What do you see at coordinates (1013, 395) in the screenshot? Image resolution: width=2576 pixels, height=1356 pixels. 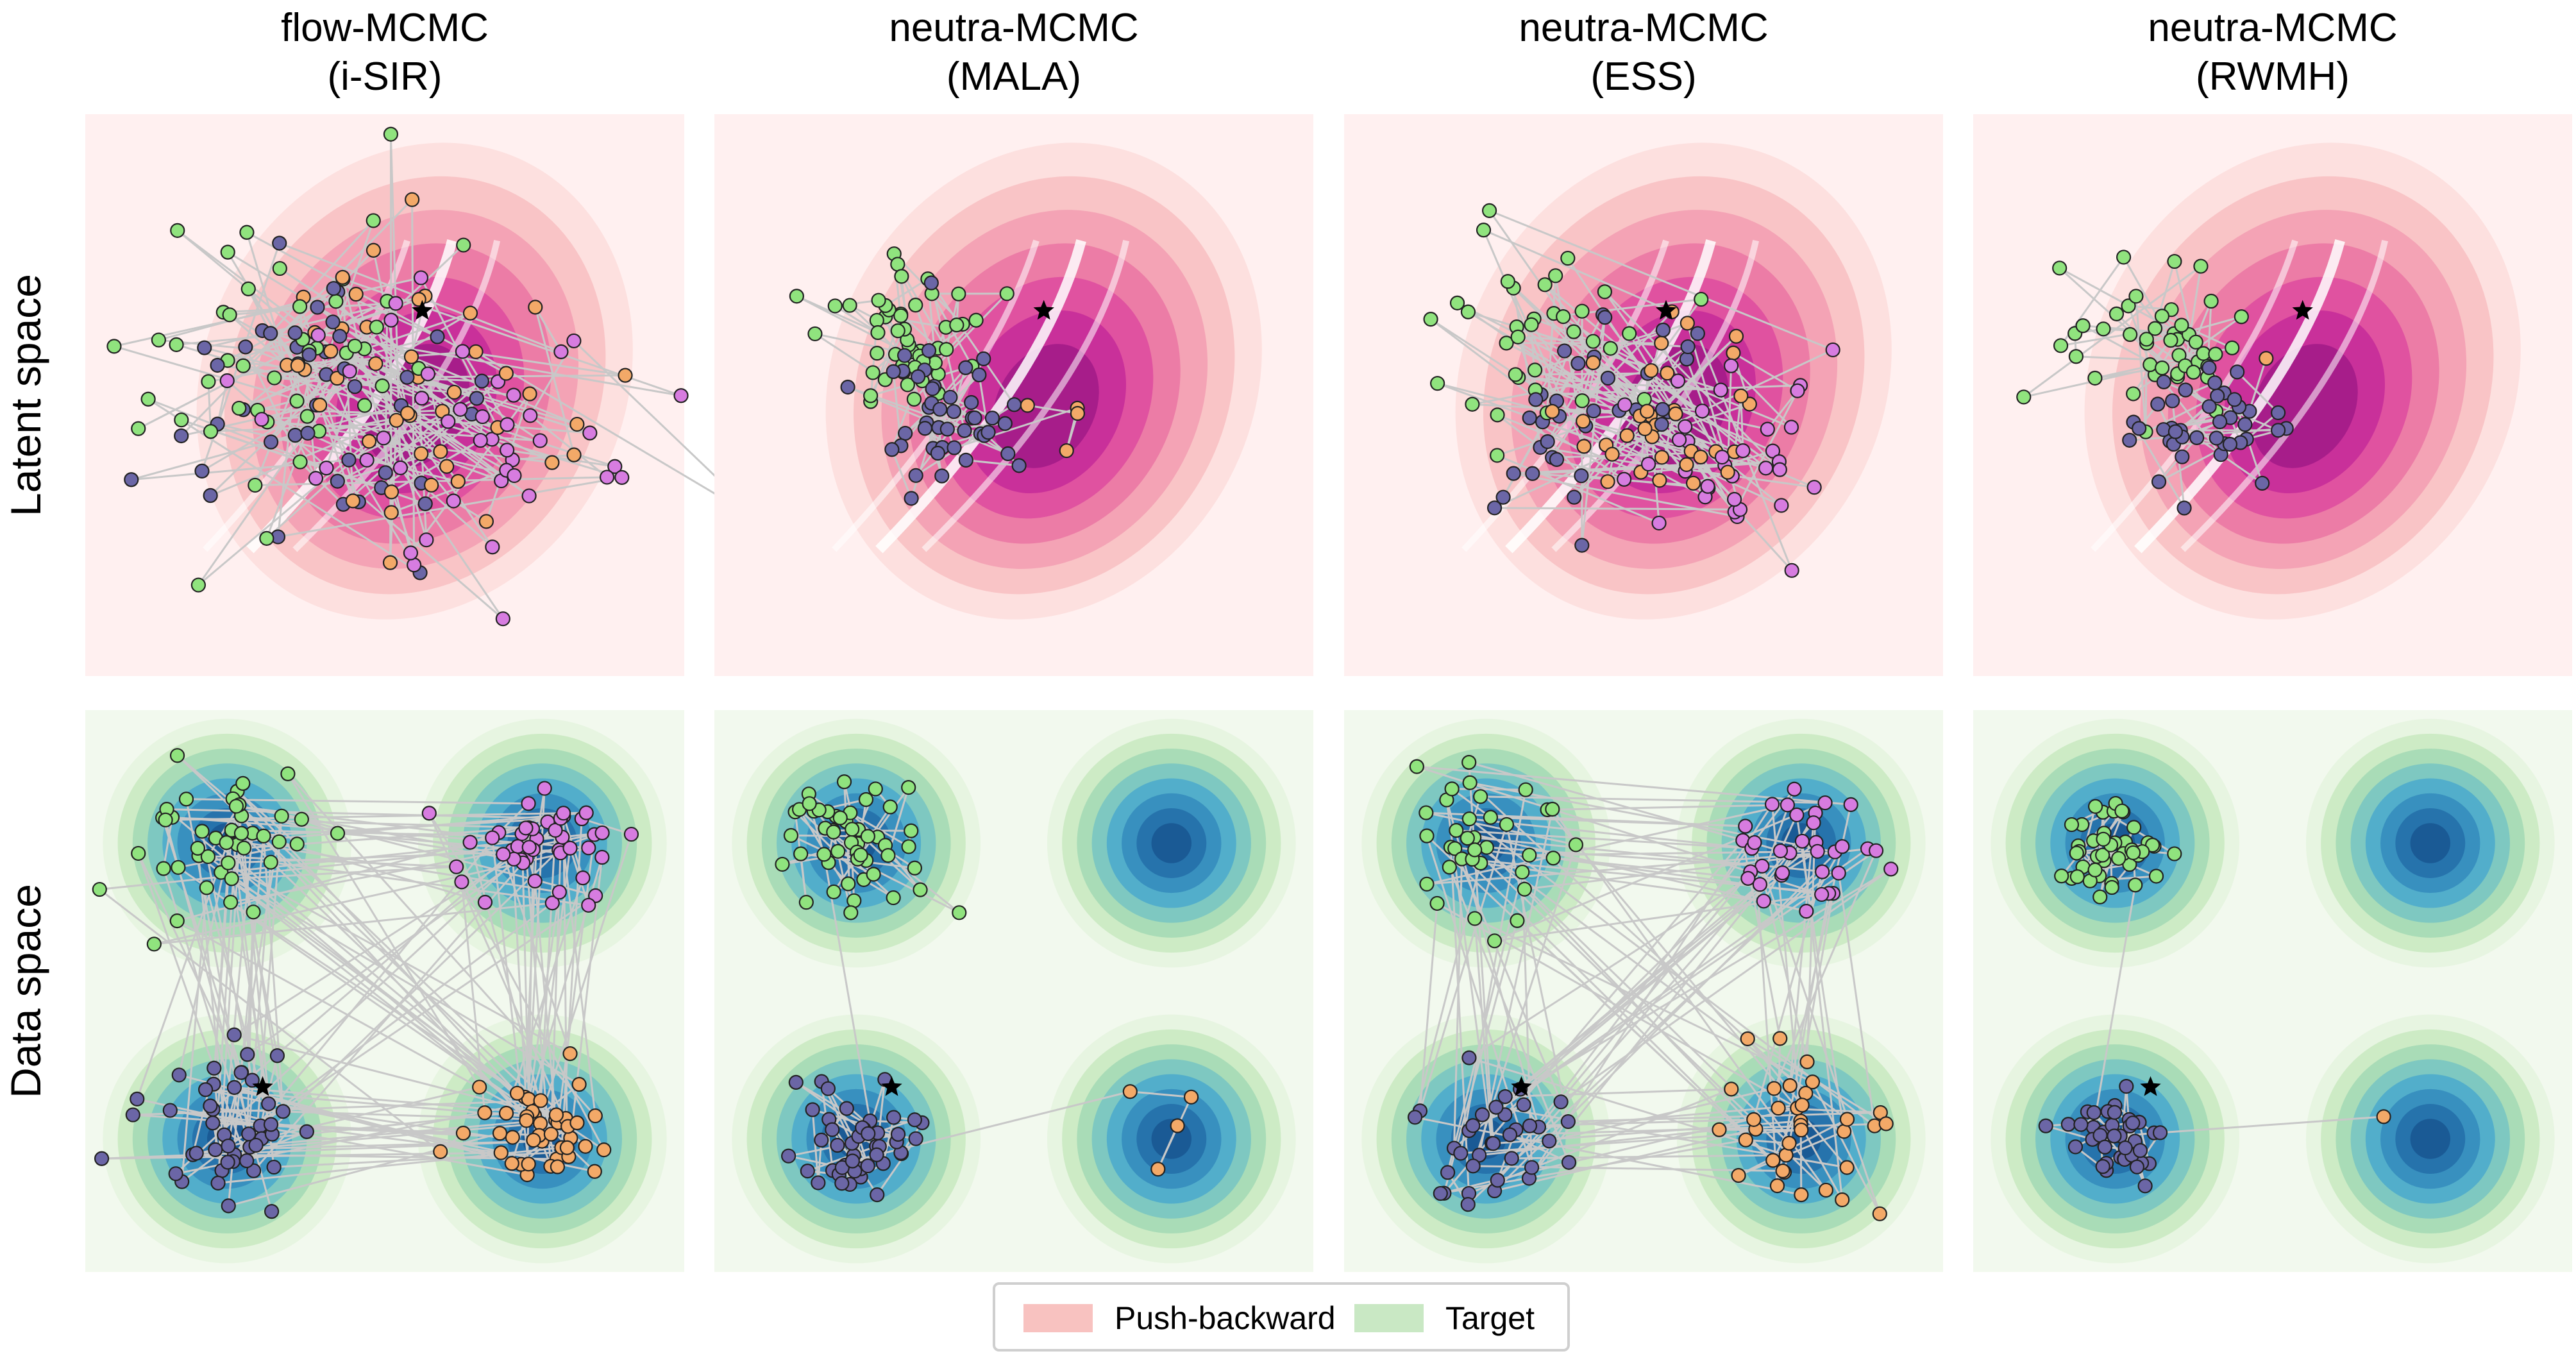 I see `panel-latent-mala` at bounding box center [1013, 395].